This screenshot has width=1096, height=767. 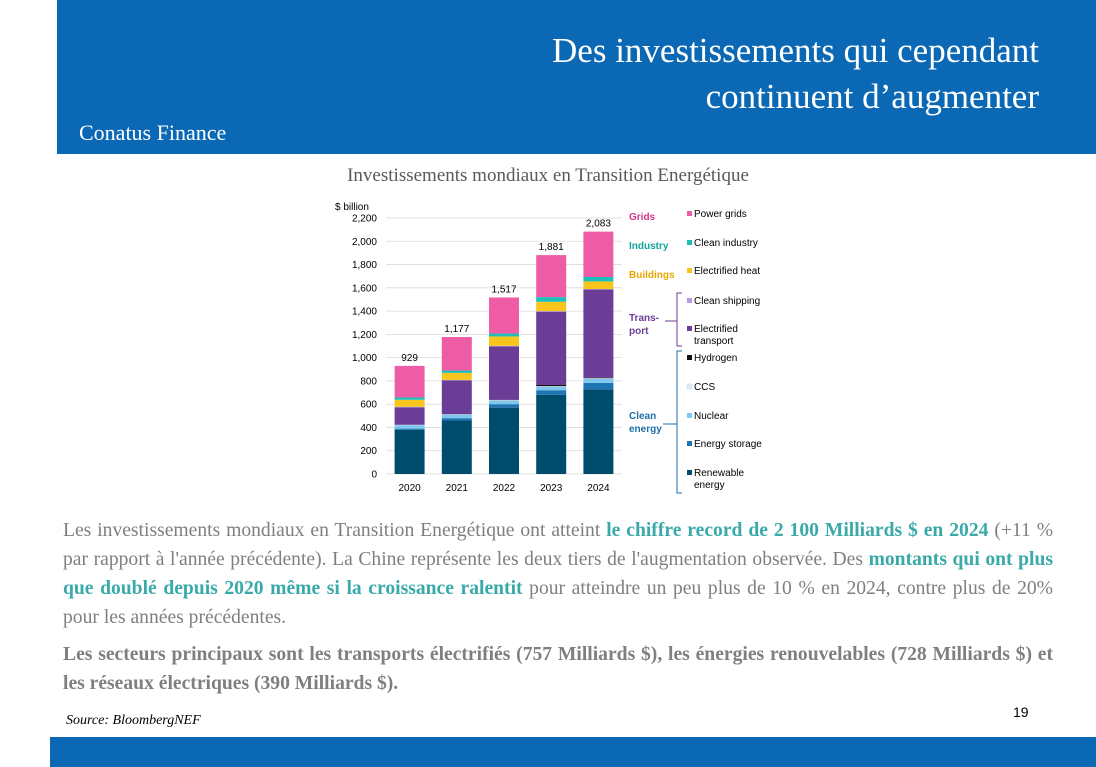 What do you see at coordinates (551, 488) in the screenshot?
I see `x-tick-label: 2023` at bounding box center [551, 488].